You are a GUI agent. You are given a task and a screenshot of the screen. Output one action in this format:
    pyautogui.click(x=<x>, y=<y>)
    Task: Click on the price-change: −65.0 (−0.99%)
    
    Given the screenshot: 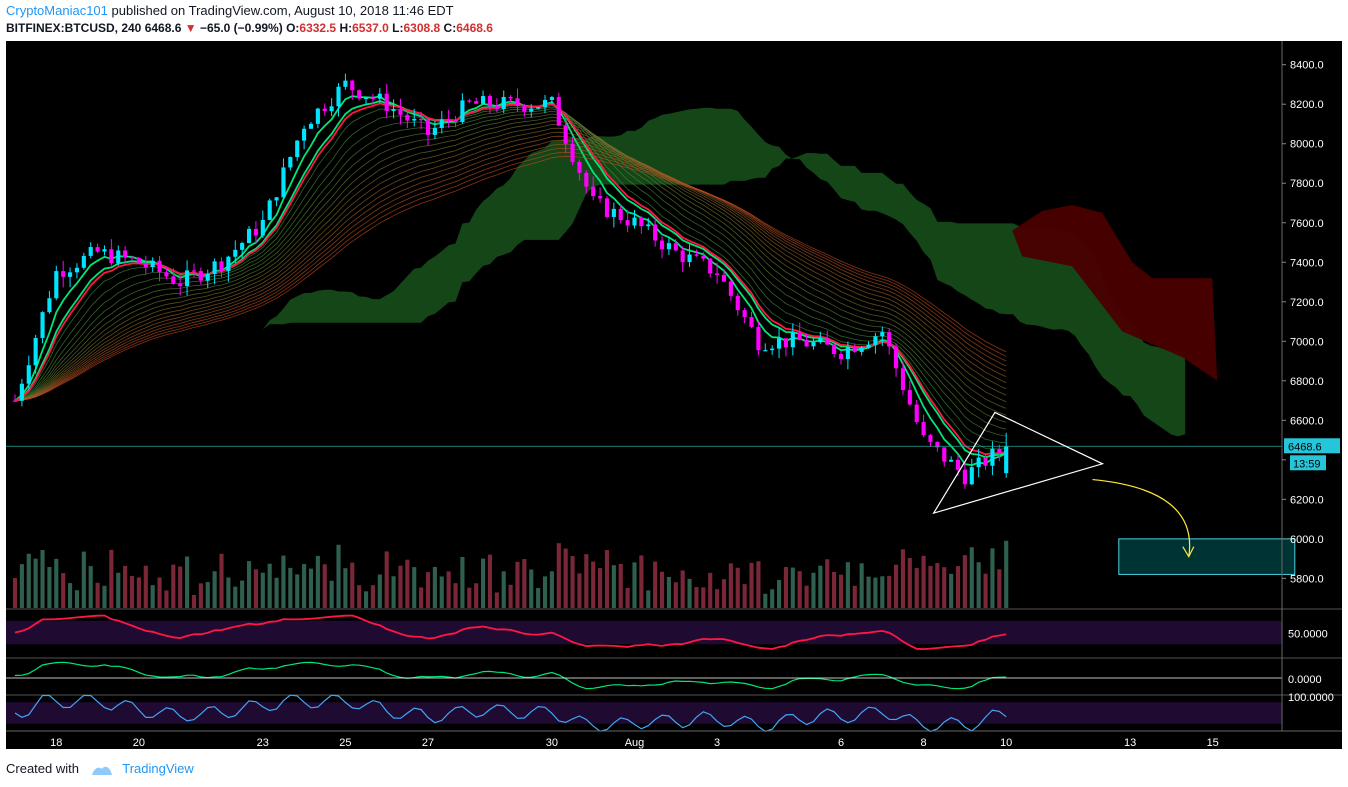 What is the action you would take?
    pyautogui.click(x=241, y=28)
    